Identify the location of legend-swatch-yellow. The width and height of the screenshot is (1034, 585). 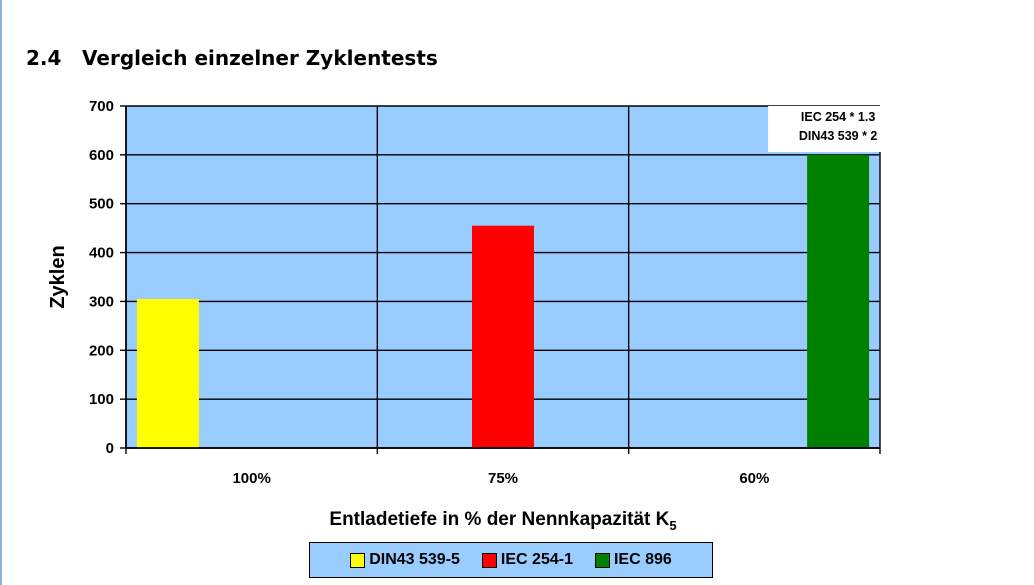
(358, 560).